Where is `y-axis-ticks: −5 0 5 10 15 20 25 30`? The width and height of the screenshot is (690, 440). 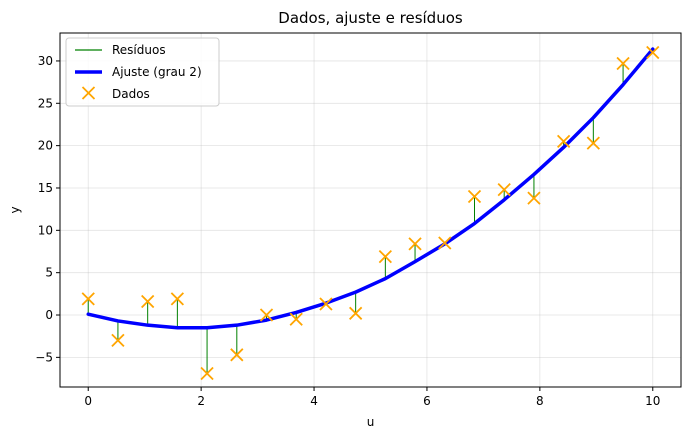
y-axis-ticks: −5 0 5 10 15 20 25 30 is located at coordinates (47, 209).